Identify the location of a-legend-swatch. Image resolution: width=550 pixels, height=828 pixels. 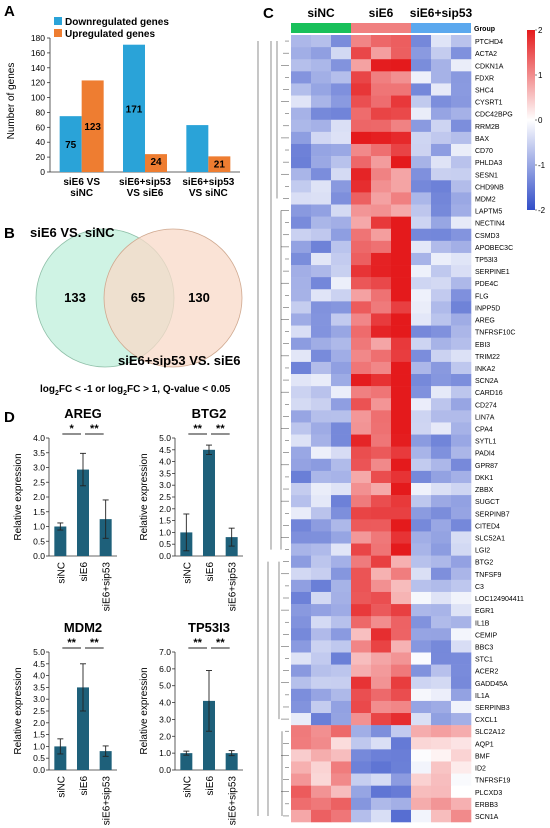
(58, 21).